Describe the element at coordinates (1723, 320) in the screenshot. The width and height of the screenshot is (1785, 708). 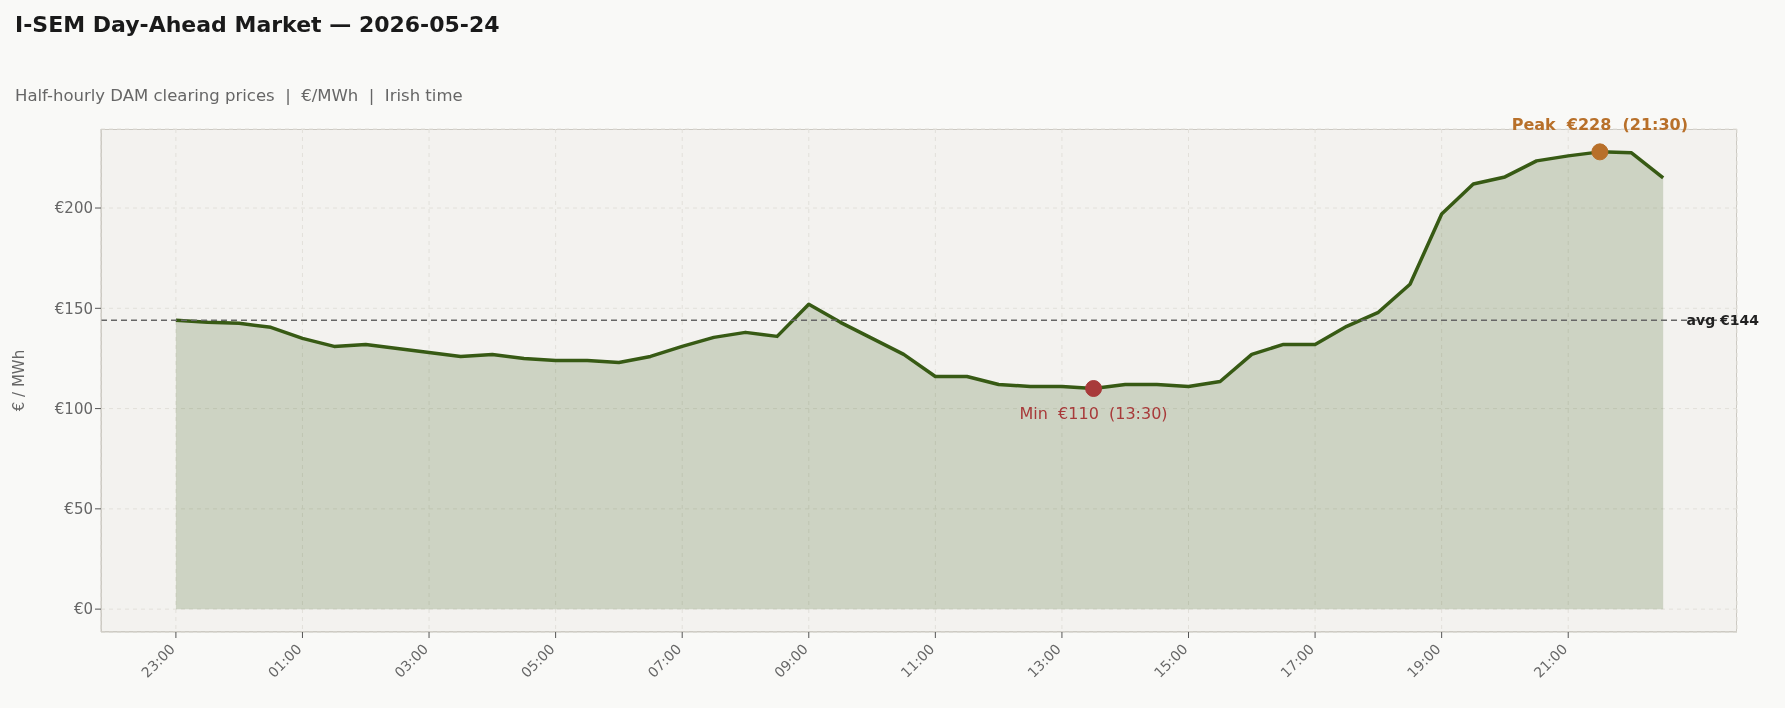
I see `ref-line-label: avg €144` at that location.